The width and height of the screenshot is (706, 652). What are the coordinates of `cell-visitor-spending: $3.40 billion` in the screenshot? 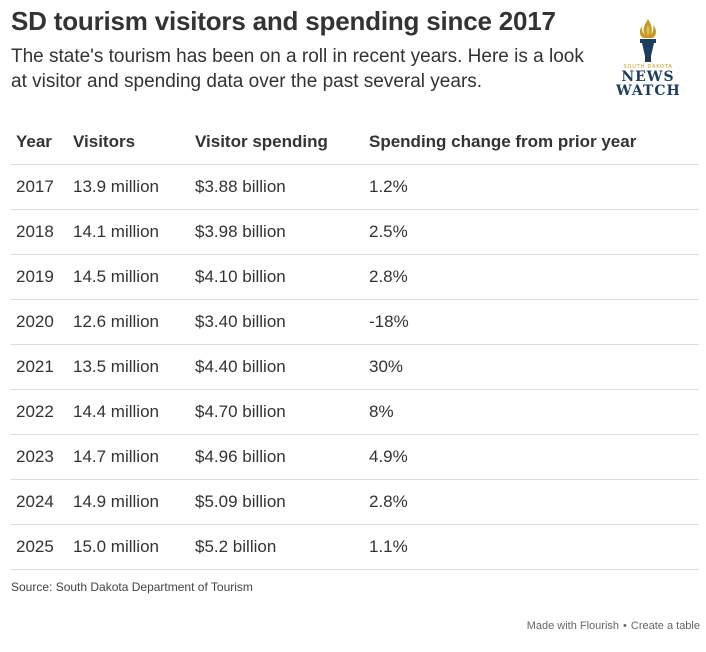 It's located at (277, 322).